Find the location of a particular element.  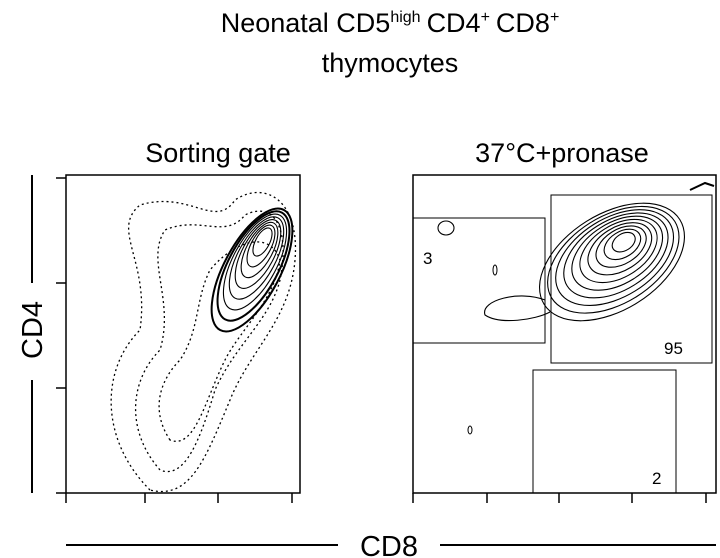

title-text: CD8 is located at coordinates (523, 23).